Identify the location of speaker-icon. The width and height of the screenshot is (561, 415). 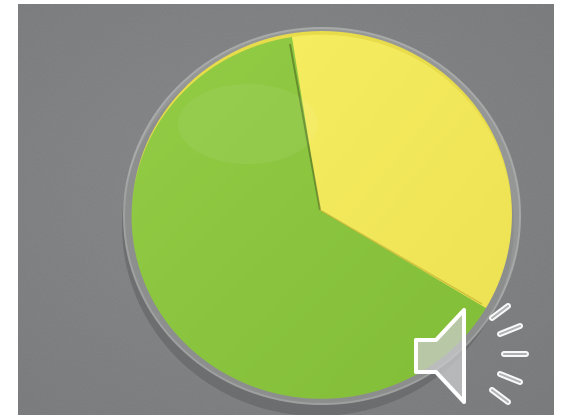
(473, 355).